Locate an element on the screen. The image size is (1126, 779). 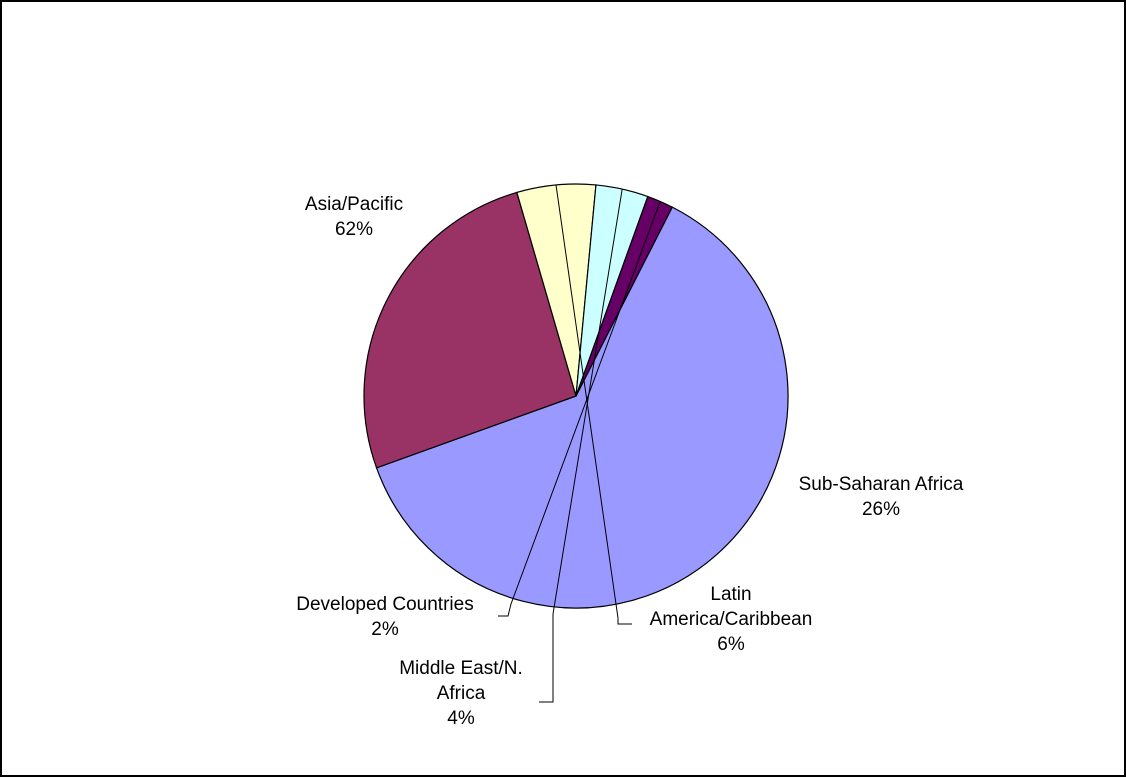
slice-name-label-2: Latin is located at coordinates (730, 594).